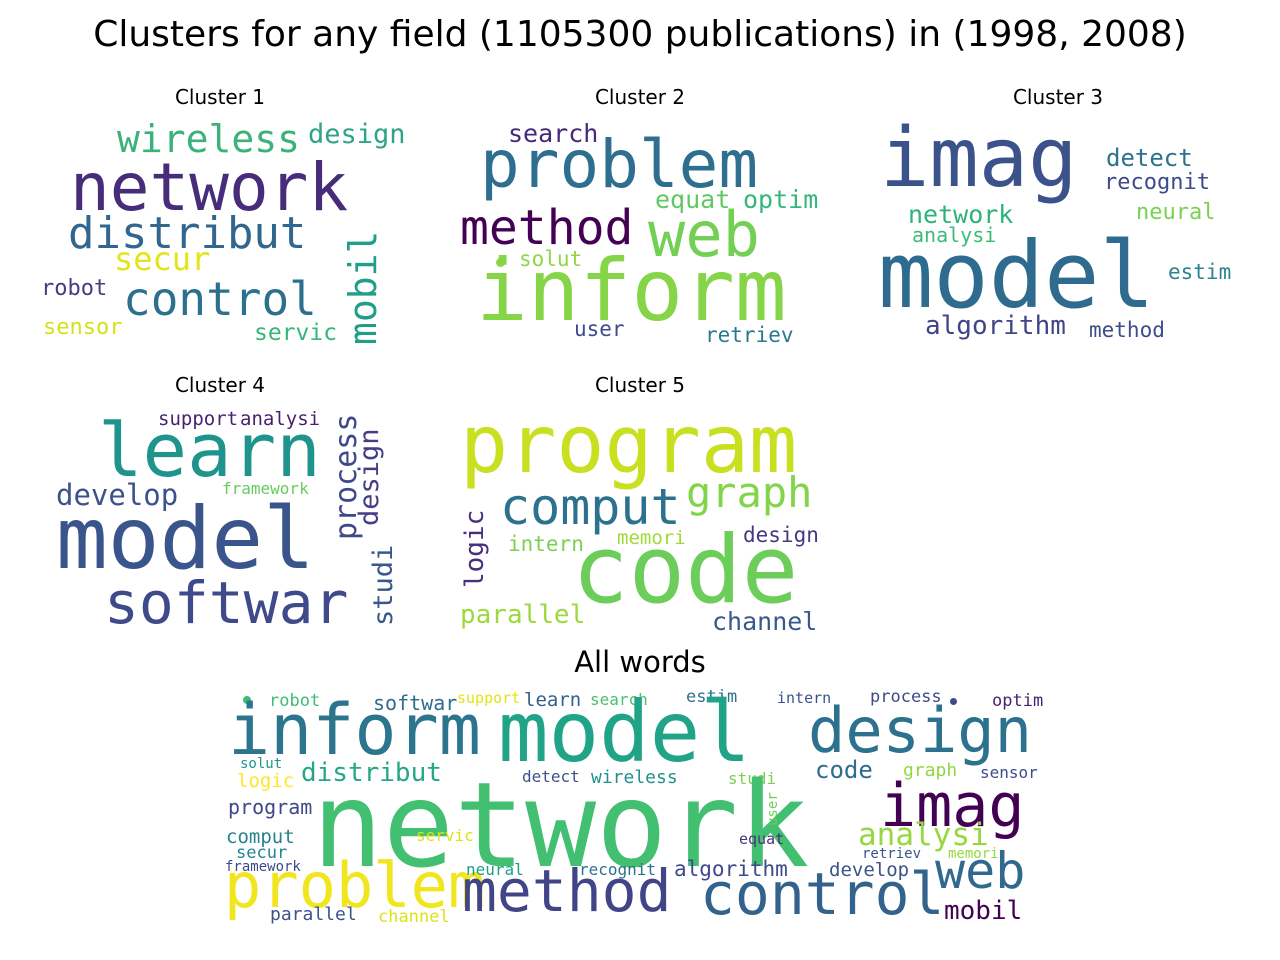 This screenshot has width=1280, height=960. Describe the element at coordinates (892, 854) in the screenshot. I see `word-all-retriev: retriev` at that location.